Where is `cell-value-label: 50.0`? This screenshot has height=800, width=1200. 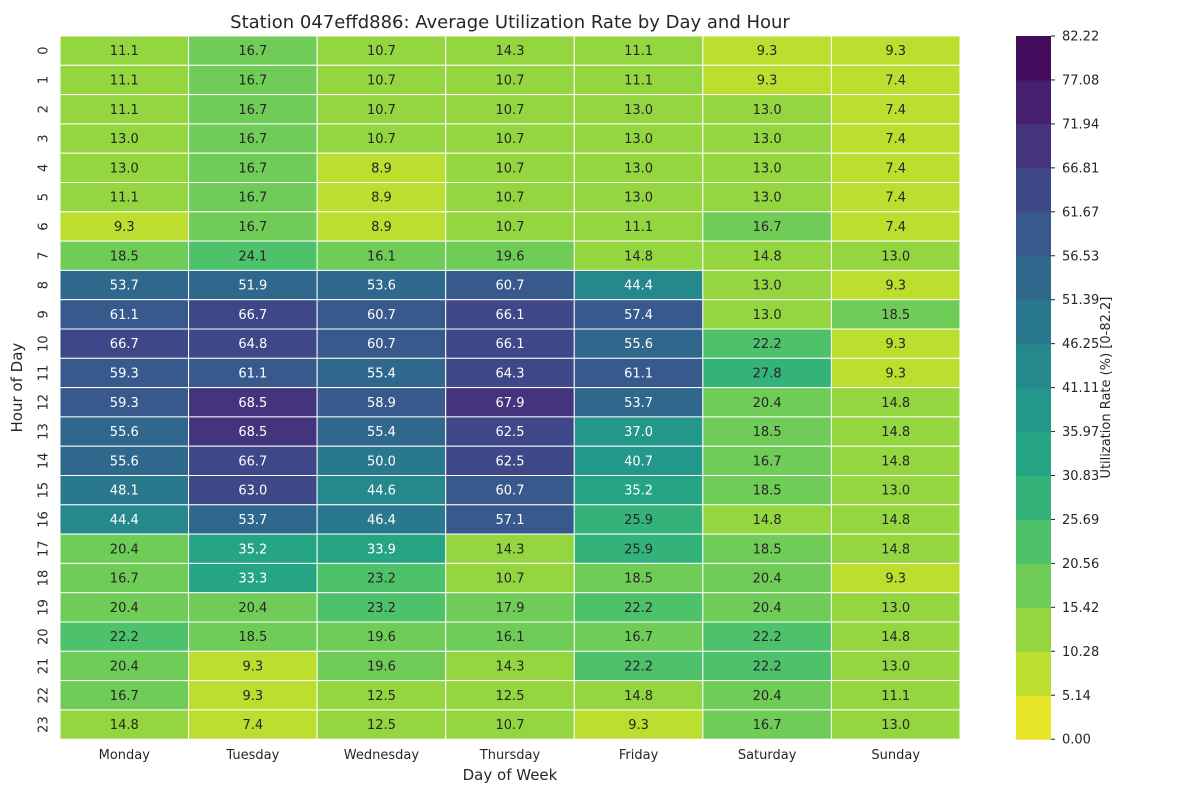 cell-value-label: 50.0 is located at coordinates (381, 461).